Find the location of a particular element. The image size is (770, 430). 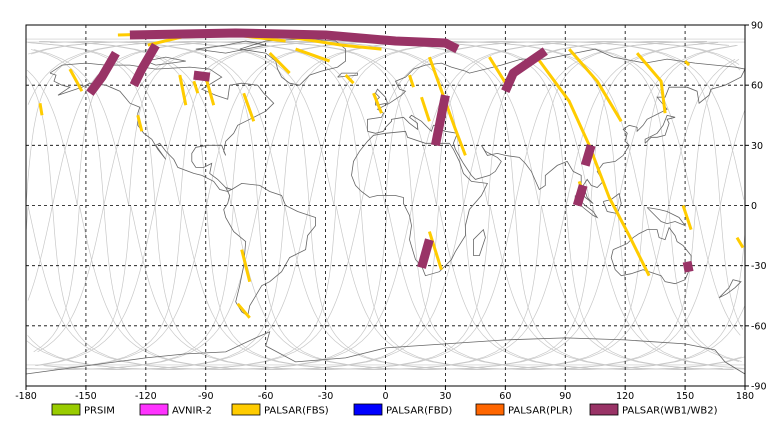

legend-item: PALSAR(FBS) is located at coordinates (280, 410).